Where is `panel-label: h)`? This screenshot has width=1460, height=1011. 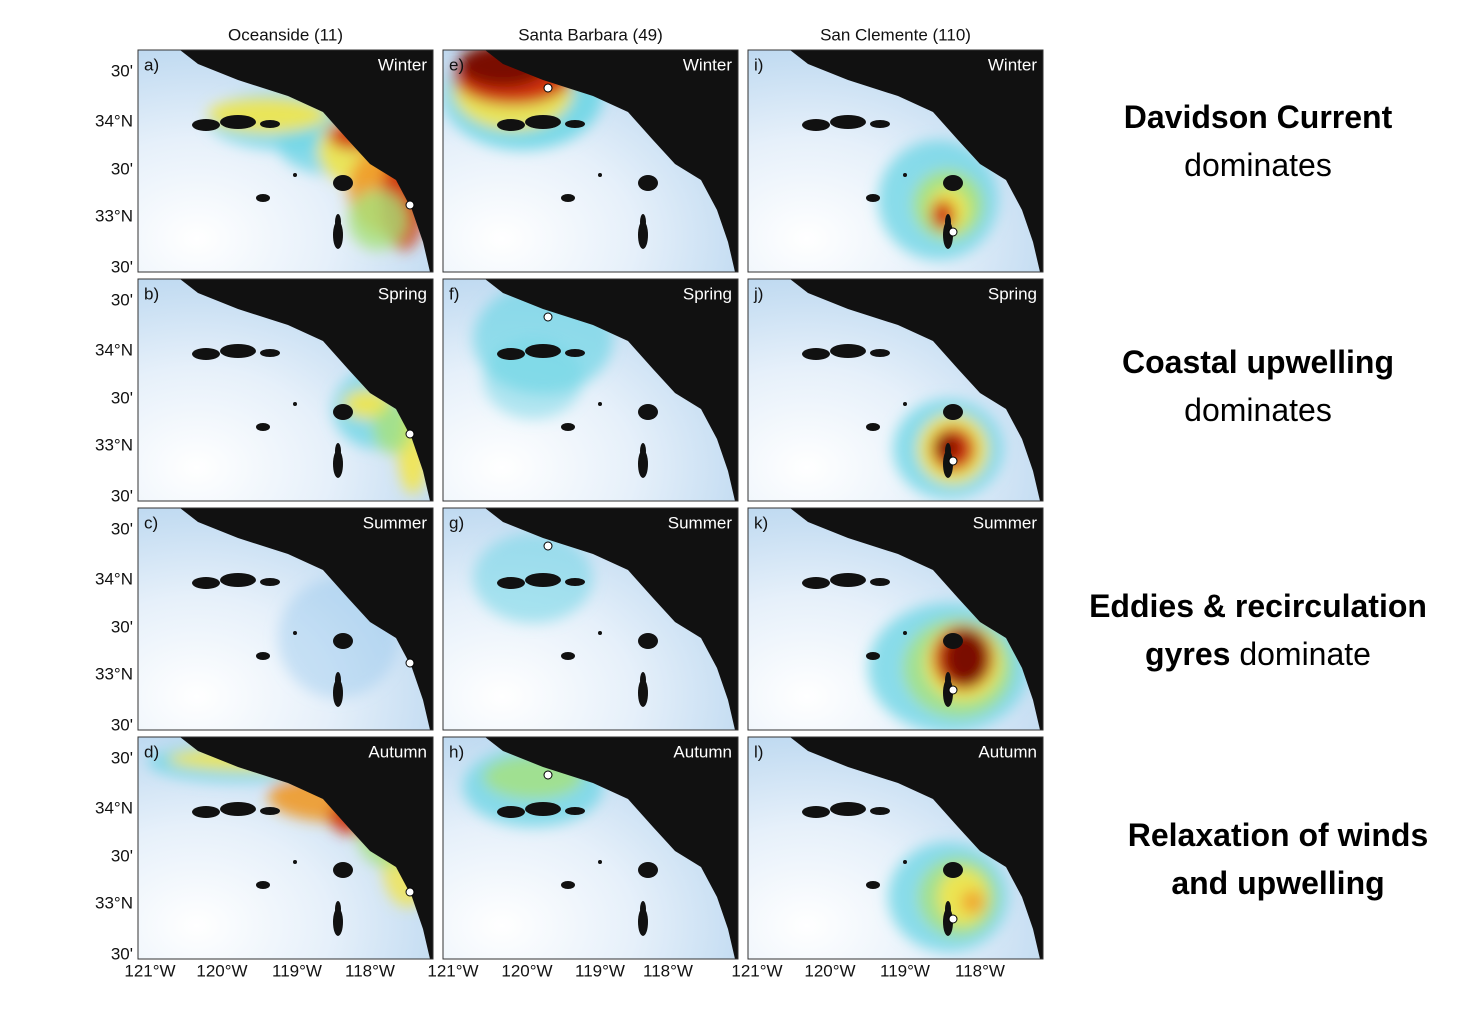 panel-label: h) is located at coordinates (456, 751).